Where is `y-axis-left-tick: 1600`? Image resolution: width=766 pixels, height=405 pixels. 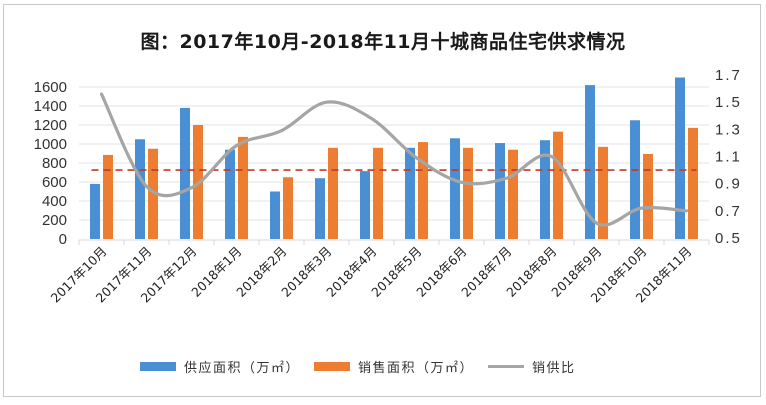 y-axis-left-tick: 1600 is located at coordinates (50, 87).